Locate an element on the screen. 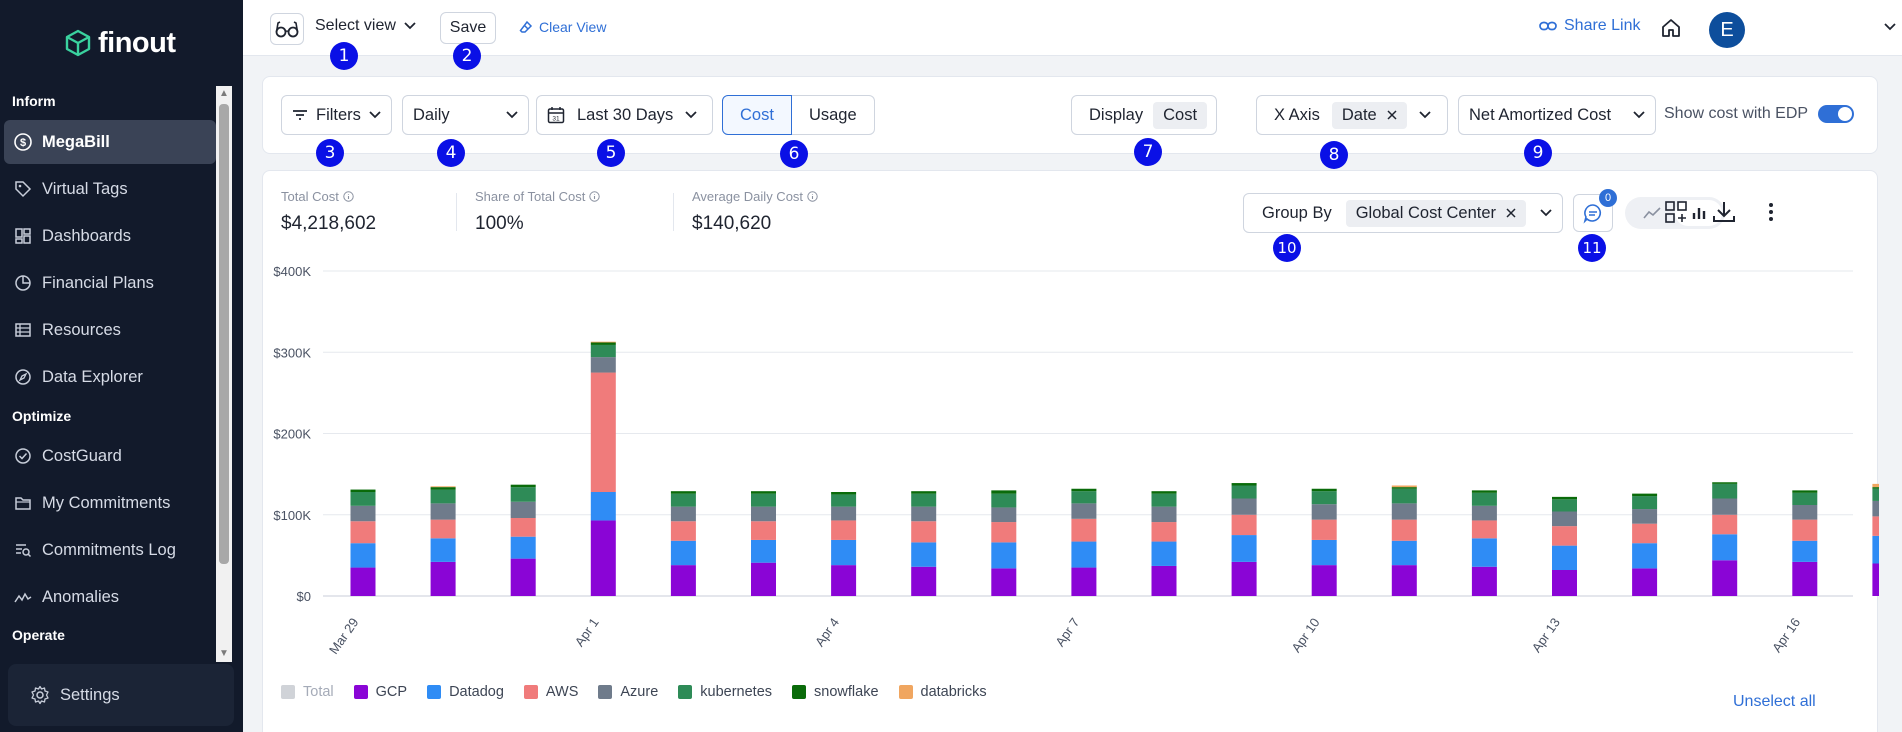  glasses-icon is located at coordinates (287, 29).